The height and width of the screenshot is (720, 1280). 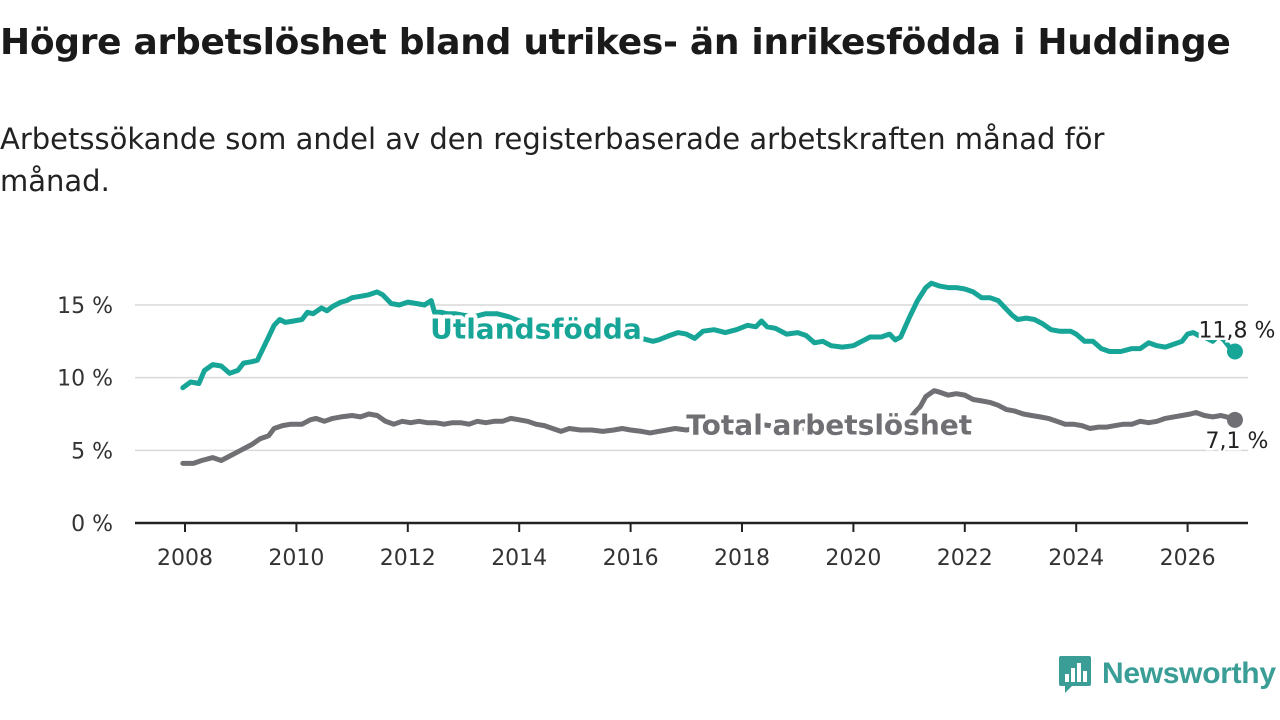 I want to click on end-value-label: 7,1 %, so click(x=1236, y=441).